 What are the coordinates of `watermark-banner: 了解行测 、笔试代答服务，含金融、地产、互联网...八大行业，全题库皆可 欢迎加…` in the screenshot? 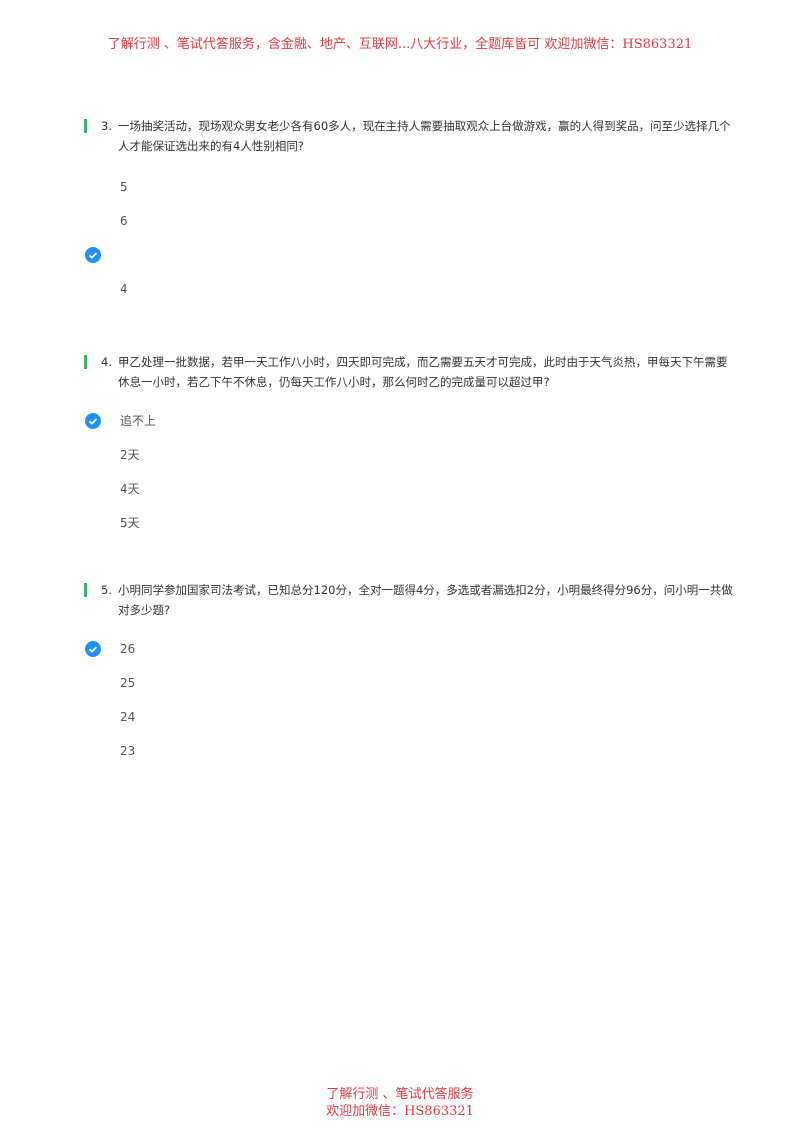 It's located at (400, 44).